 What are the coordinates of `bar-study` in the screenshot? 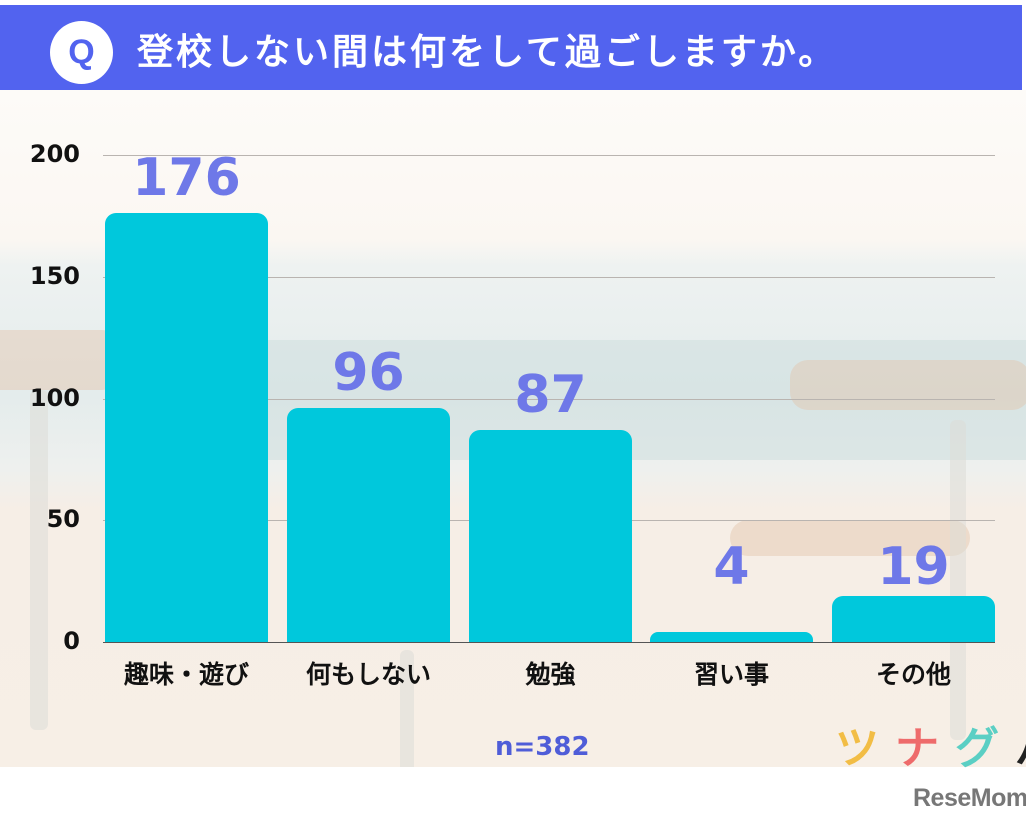 It's located at (550, 536).